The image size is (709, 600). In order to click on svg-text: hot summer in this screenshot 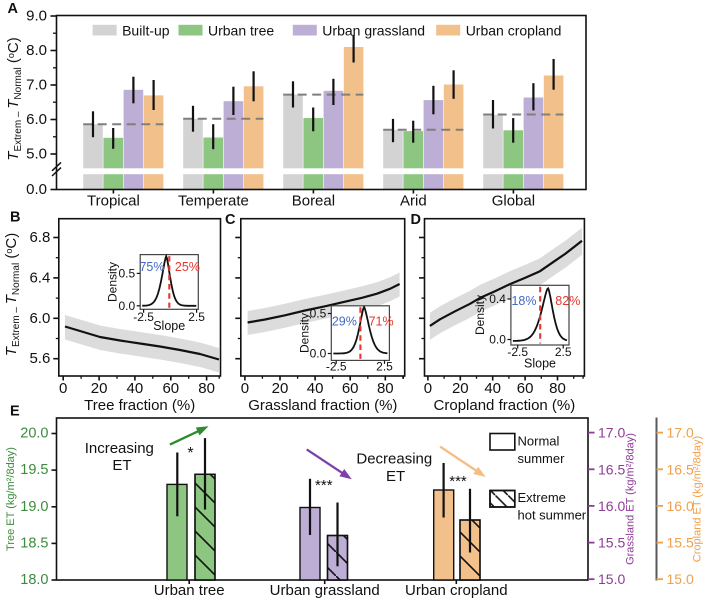, I will do `click(552, 515)`.